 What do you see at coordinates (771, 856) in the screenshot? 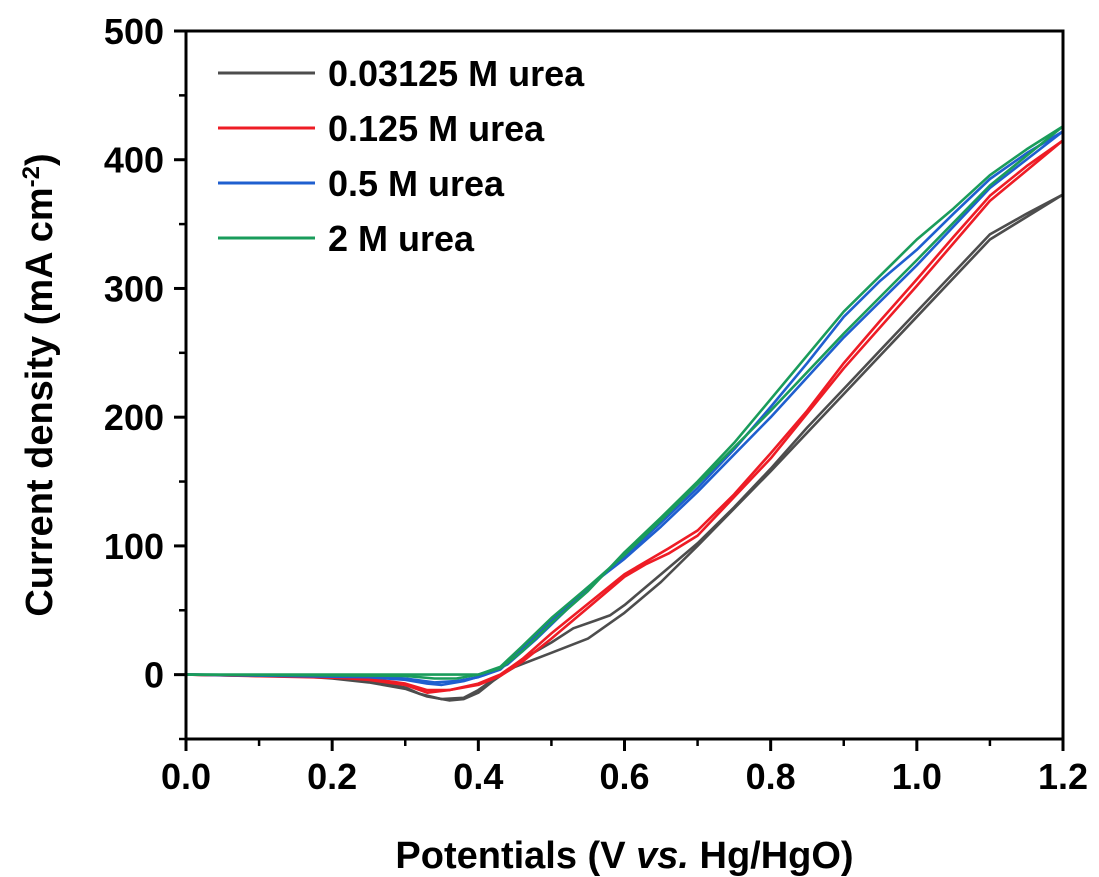
I see `x-axis-title-post: Hg/HgO)` at bounding box center [771, 856].